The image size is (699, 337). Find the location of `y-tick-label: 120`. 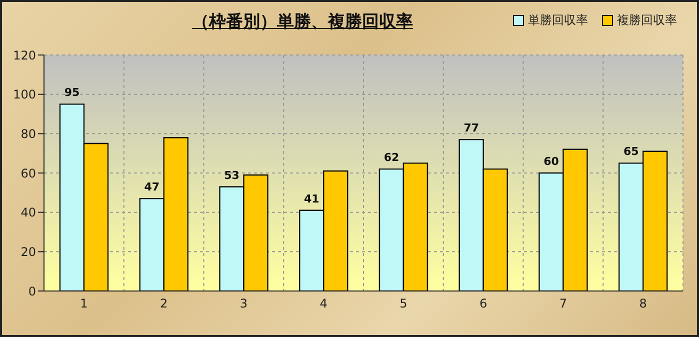

y-tick-label: 120 is located at coordinates (24, 55).